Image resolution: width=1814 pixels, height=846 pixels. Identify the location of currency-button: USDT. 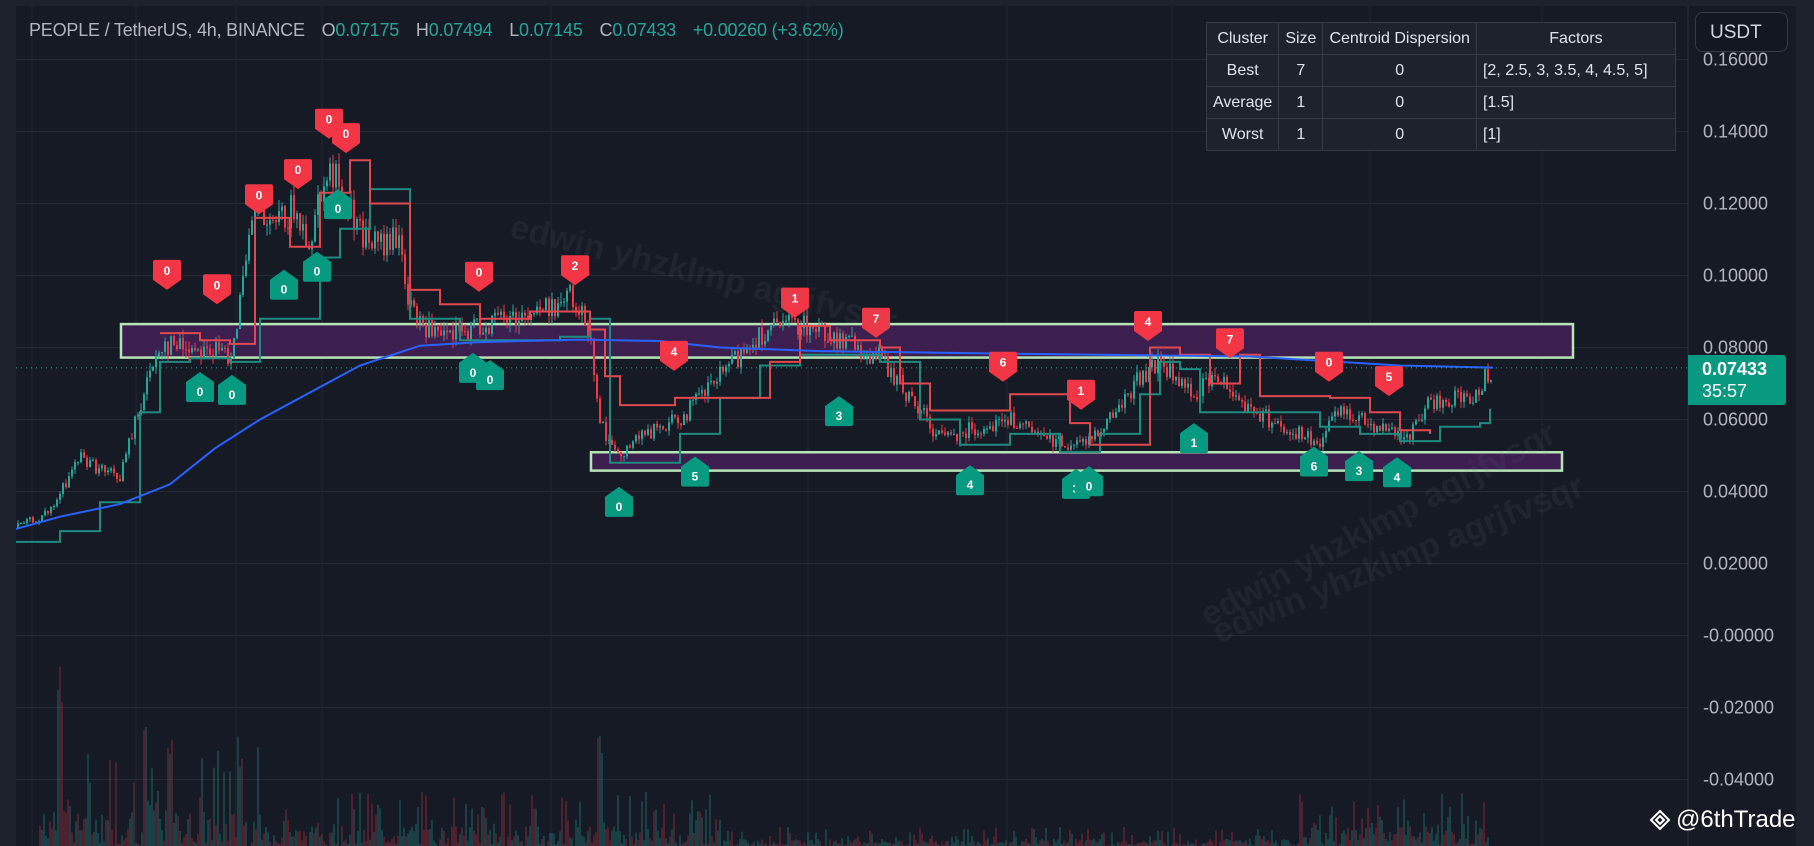
(1741, 32).